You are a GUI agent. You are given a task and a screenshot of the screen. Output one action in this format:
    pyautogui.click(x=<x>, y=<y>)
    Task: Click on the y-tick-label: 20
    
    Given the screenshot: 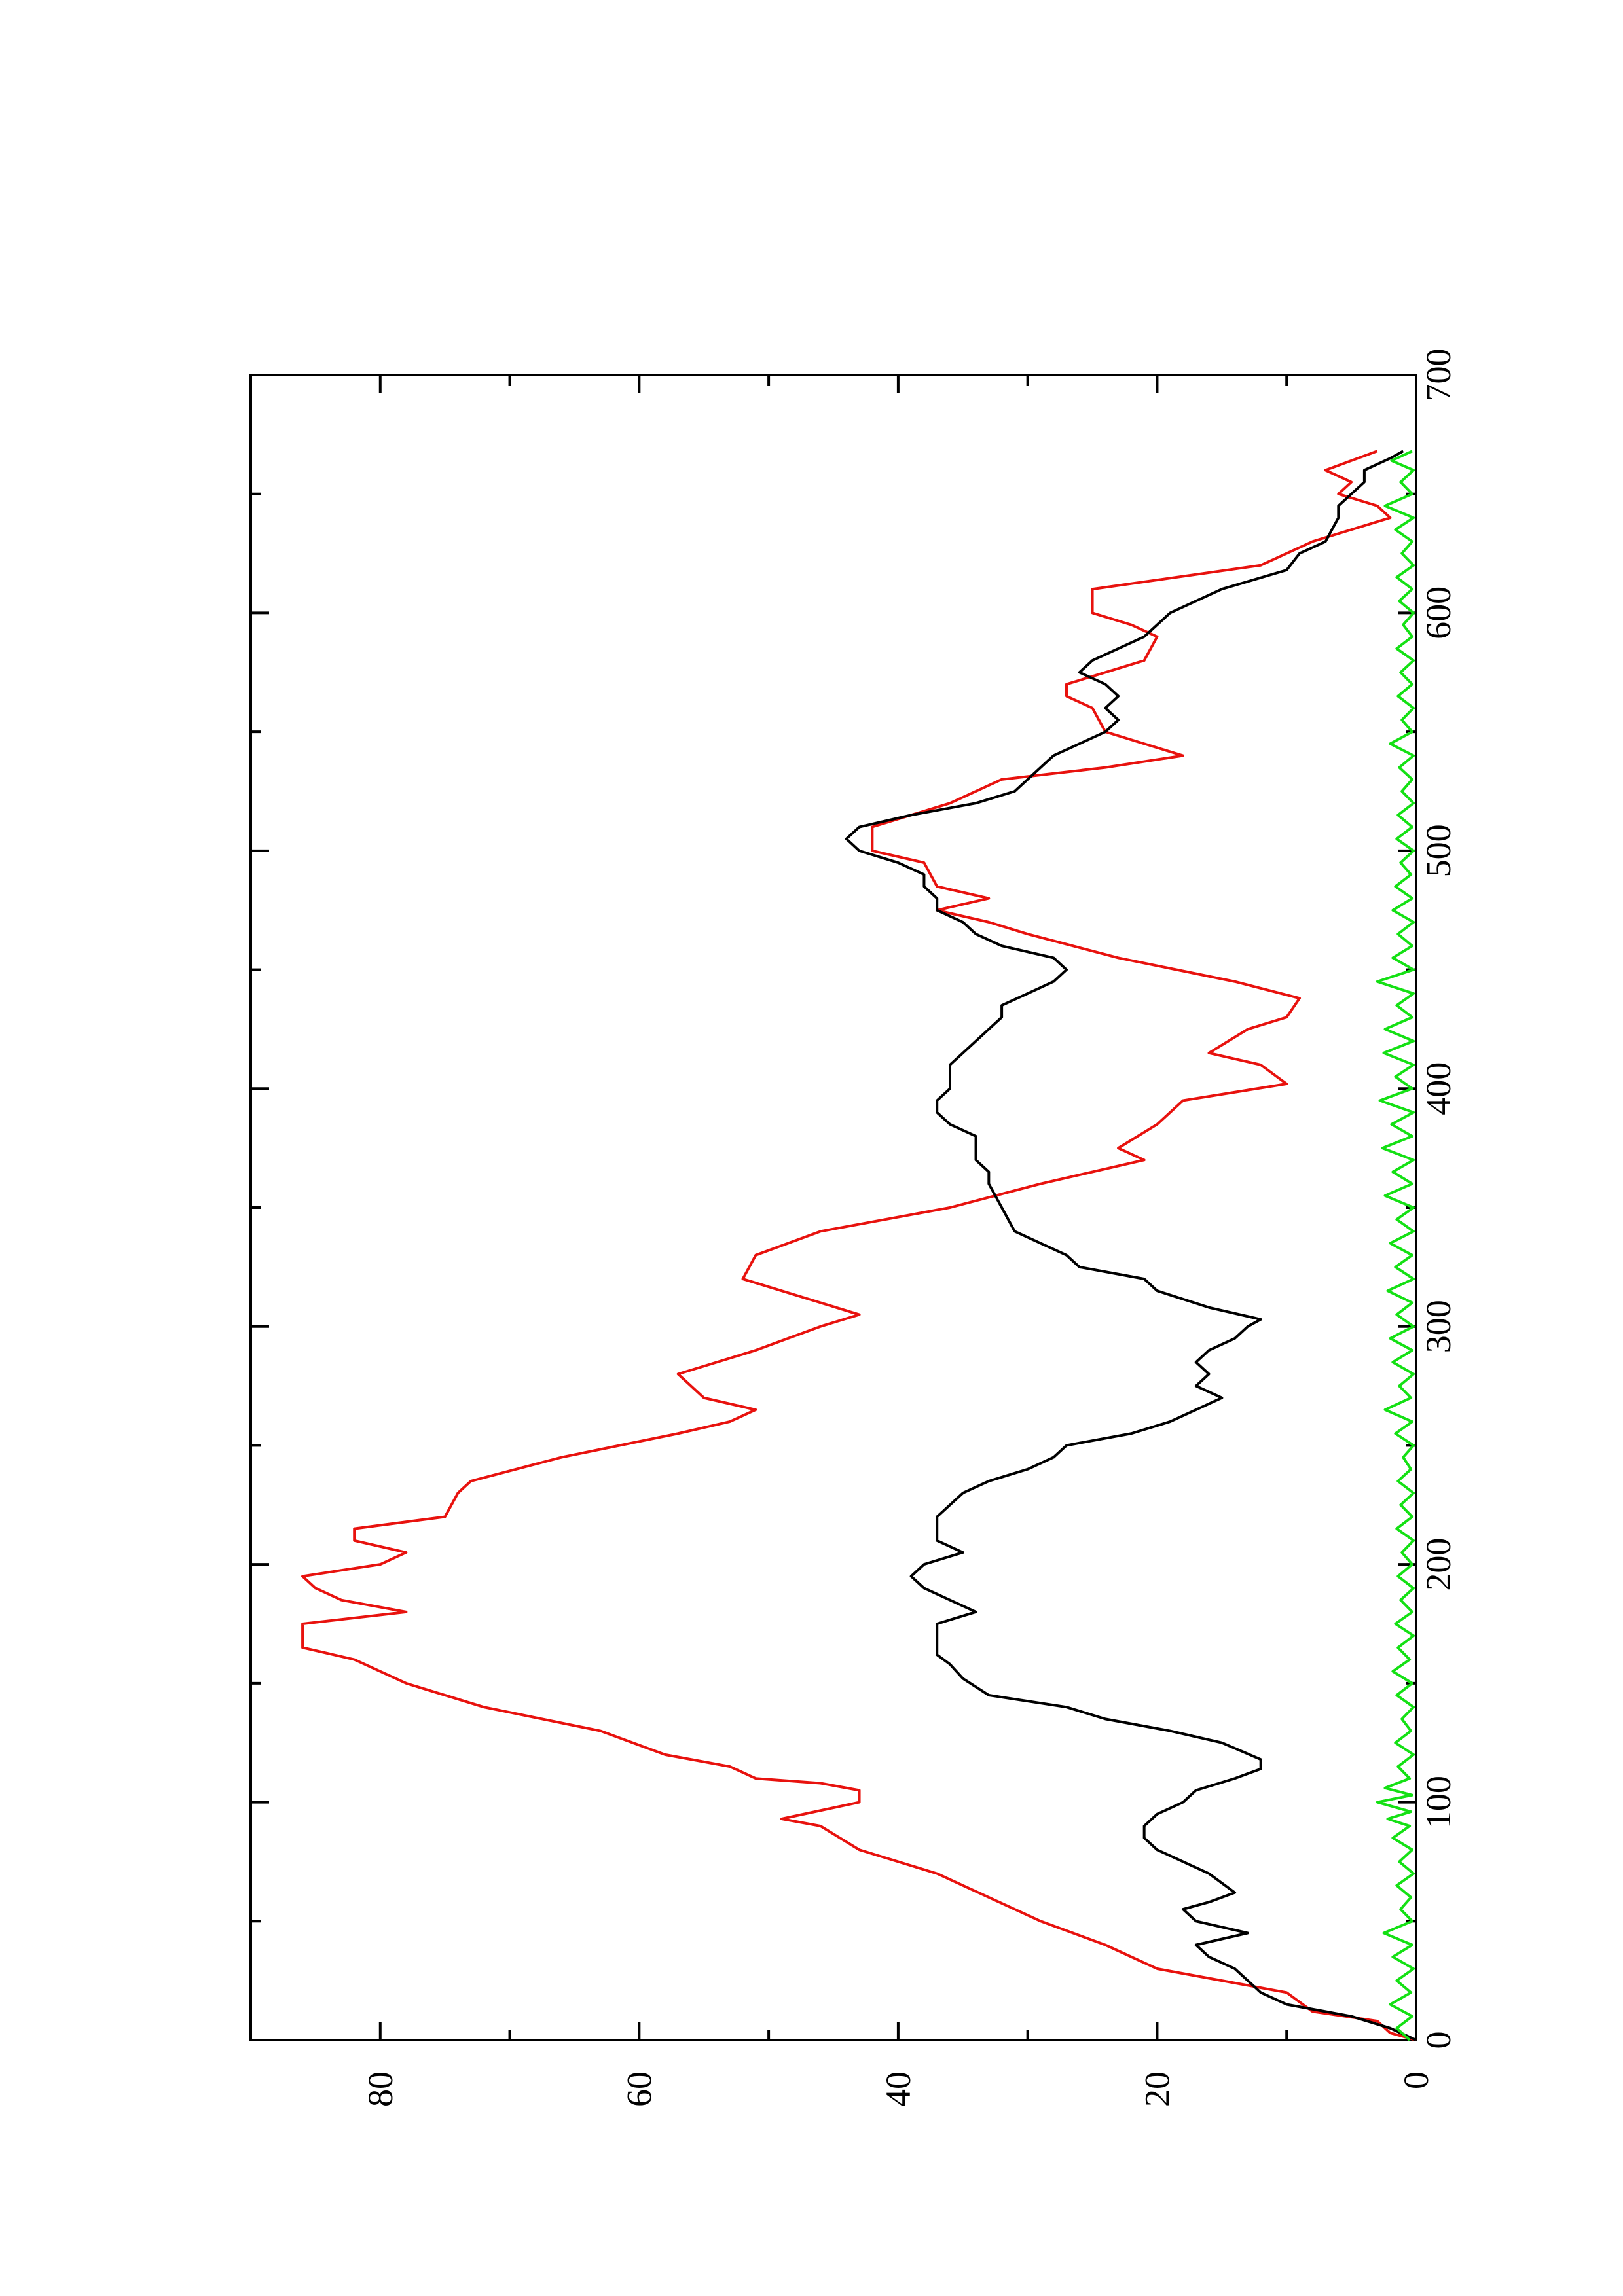 What is the action you would take?
    pyautogui.click(x=1156, y=2089)
    